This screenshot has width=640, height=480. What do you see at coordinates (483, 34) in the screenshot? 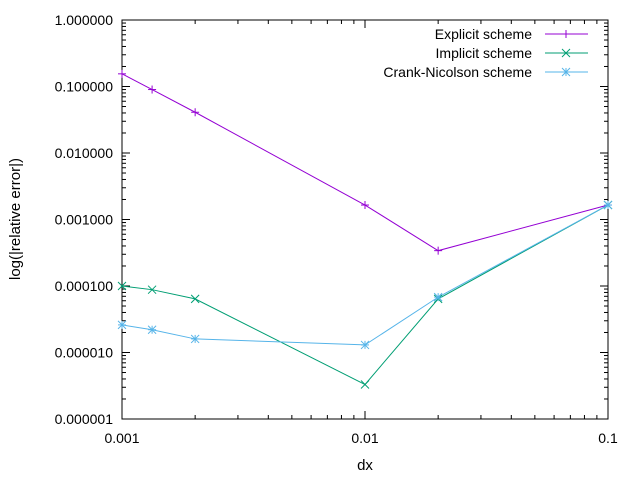
I see `legend-label: Explicit scheme` at bounding box center [483, 34].